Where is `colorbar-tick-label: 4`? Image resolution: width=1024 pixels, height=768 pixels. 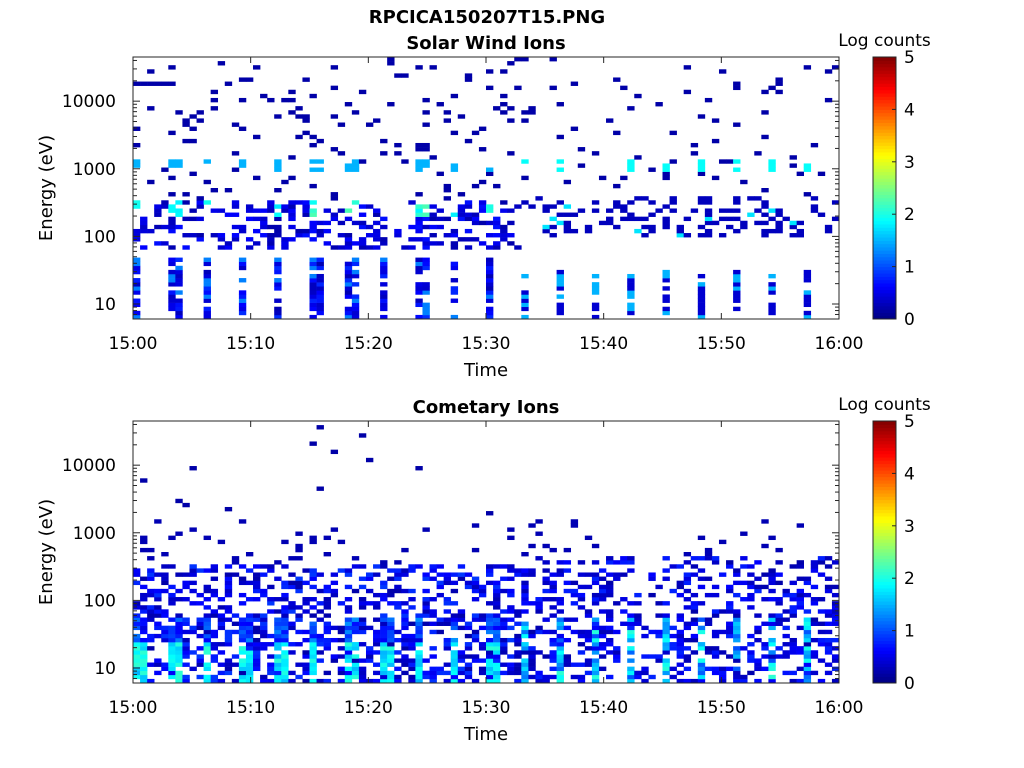 colorbar-tick-label: 4 is located at coordinates (909, 474).